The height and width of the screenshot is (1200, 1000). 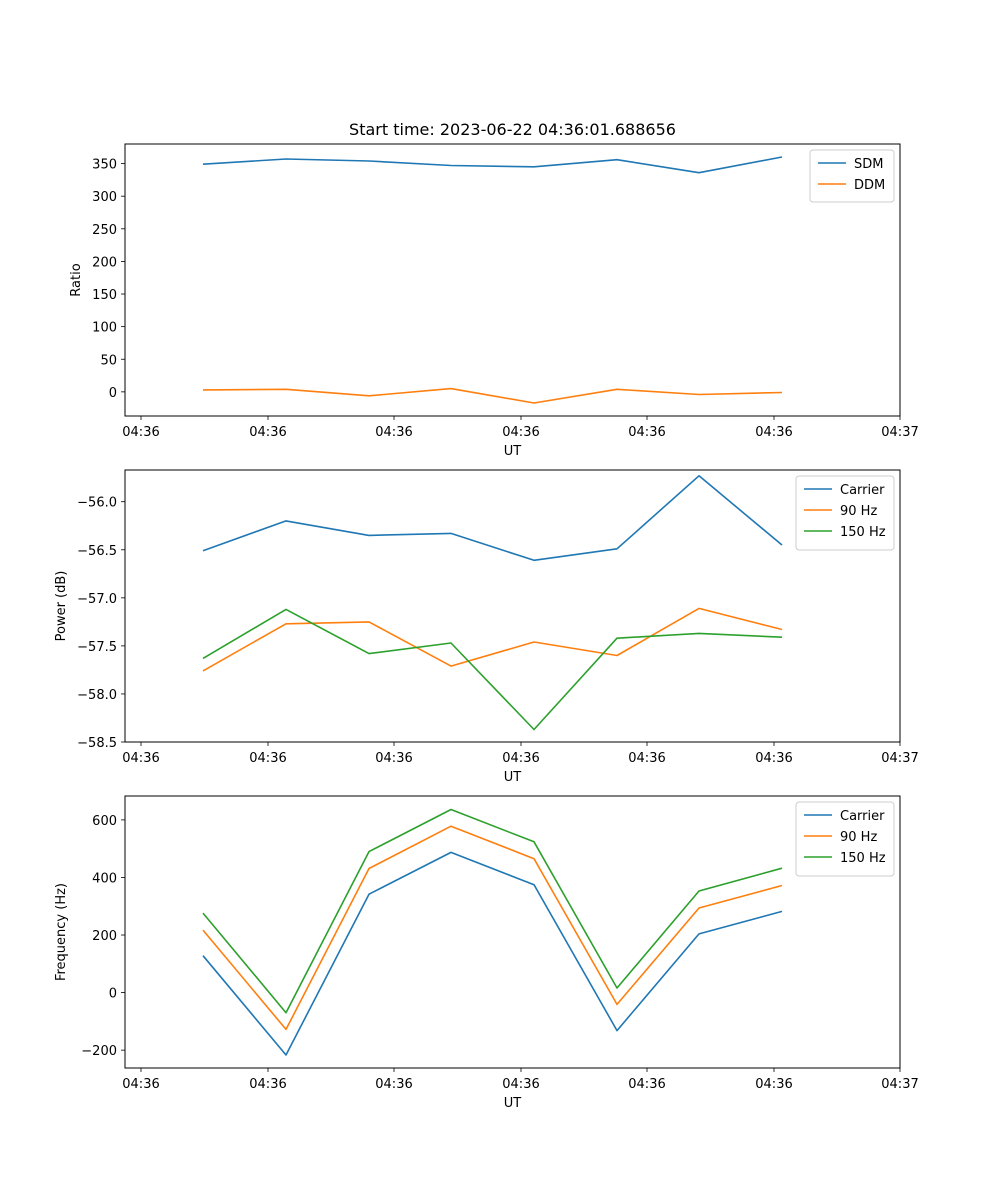 What do you see at coordinates (104, 821) in the screenshot?
I see `panel-3-y-tick-label: 600` at bounding box center [104, 821].